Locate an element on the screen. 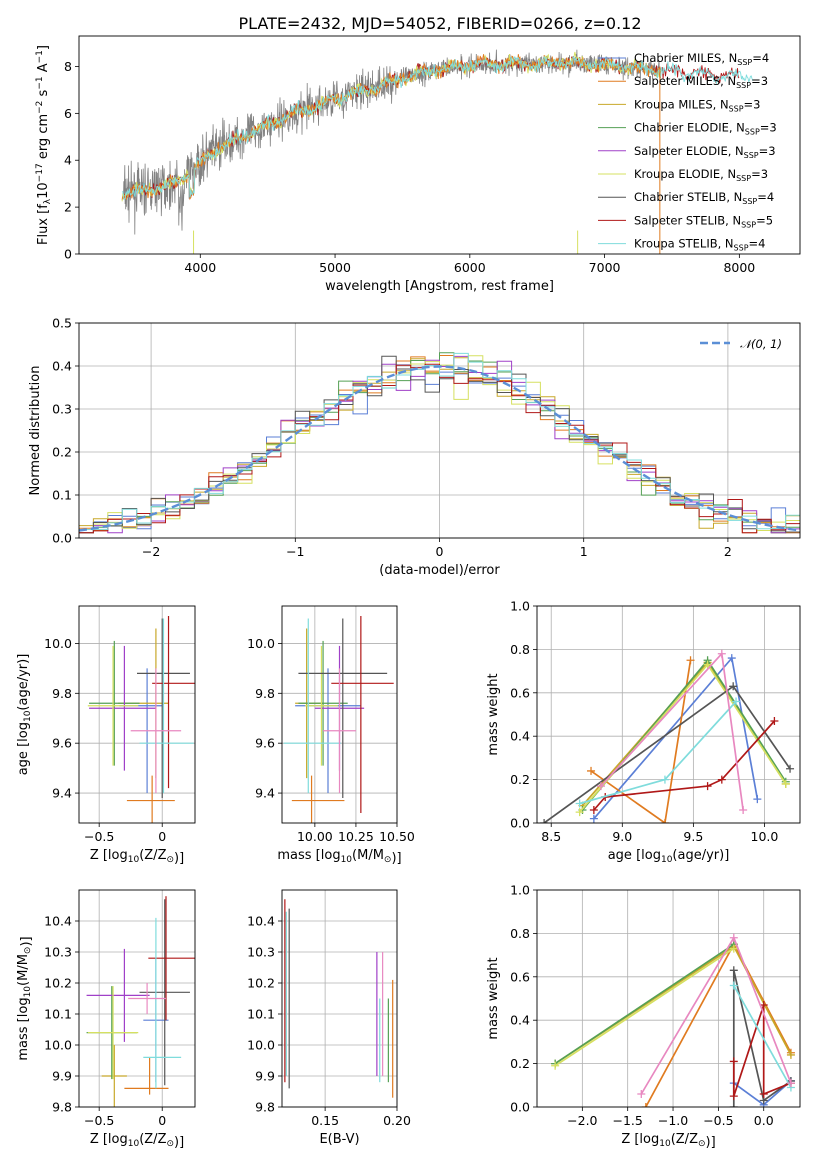  y-axis-label: Flux [fλ10−17 erg cm−2 s−1 A−1] is located at coordinates (44, 145).